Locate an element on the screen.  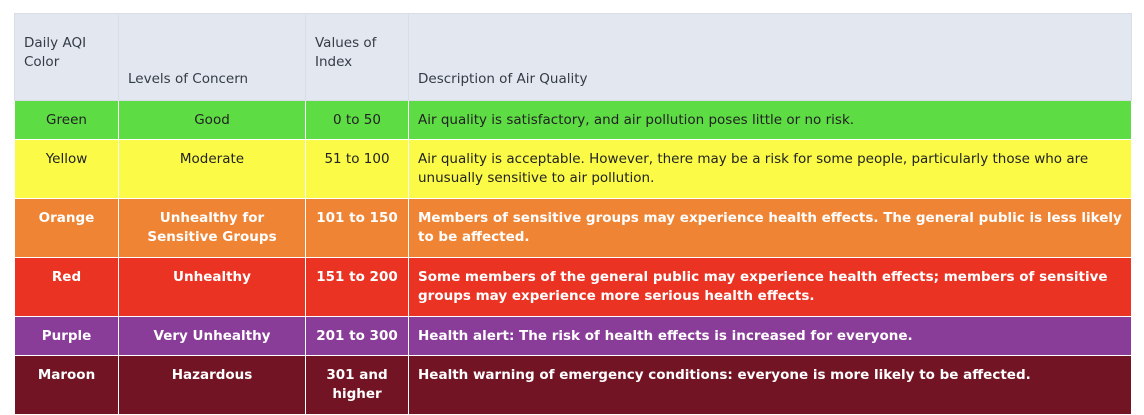
index-range-cell: 201 to 300 is located at coordinates (357, 336).